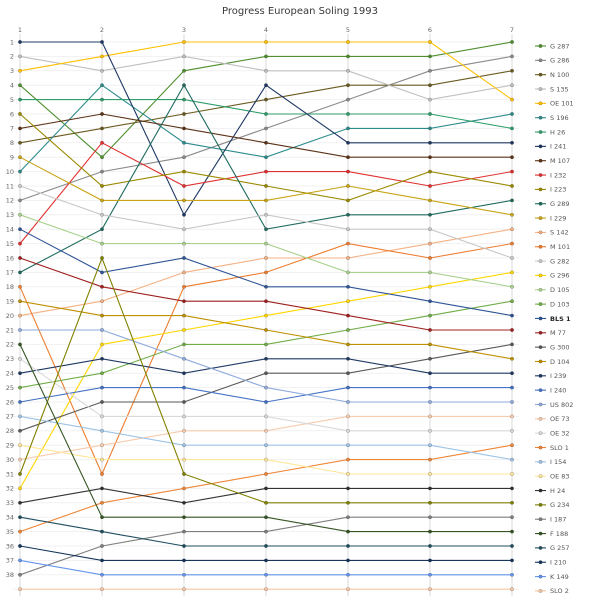 The width and height of the screenshot is (600, 614). Describe the element at coordinates (10, 489) in the screenshot. I see `y-axis-tick-label: 32` at that location.